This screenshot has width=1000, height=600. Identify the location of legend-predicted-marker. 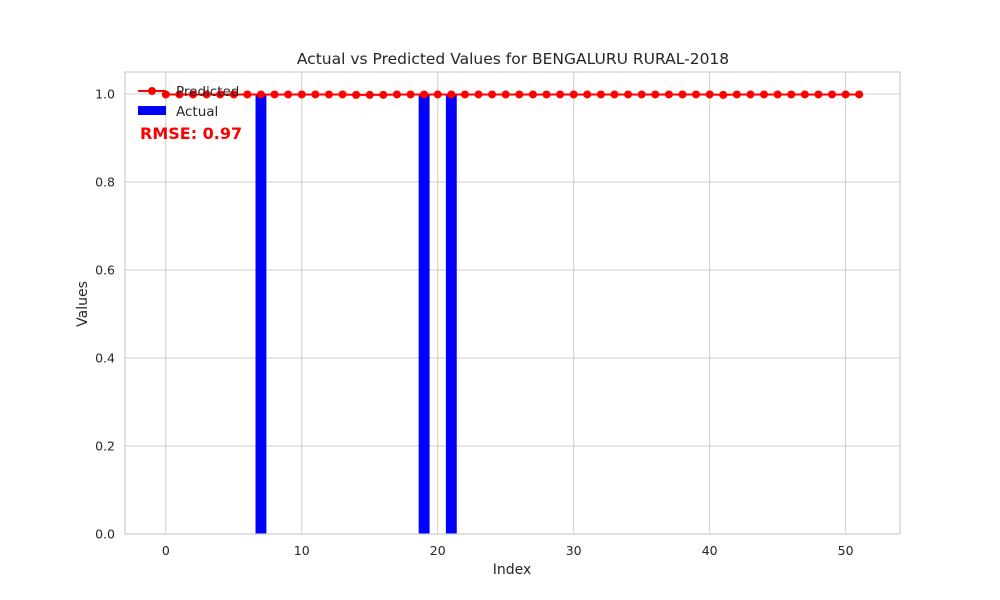
(152, 91).